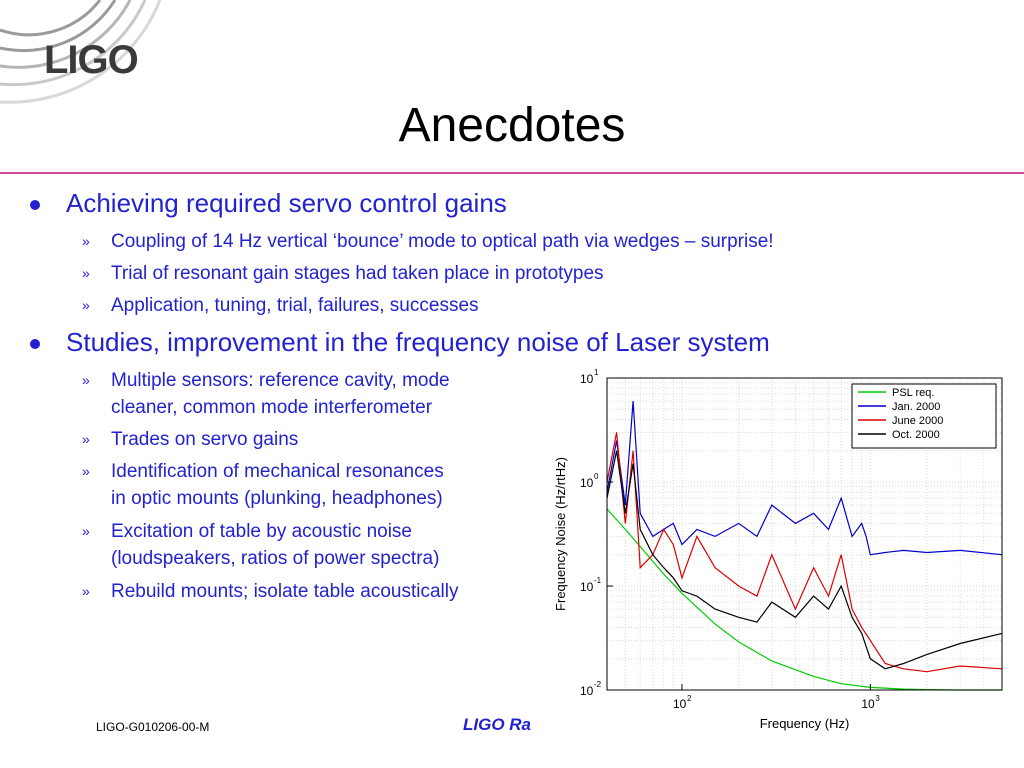  What do you see at coordinates (205, 439) in the screenshot?
I see `sub-bullet-text: Trades on servo gains` at bounding box center [205, 439].